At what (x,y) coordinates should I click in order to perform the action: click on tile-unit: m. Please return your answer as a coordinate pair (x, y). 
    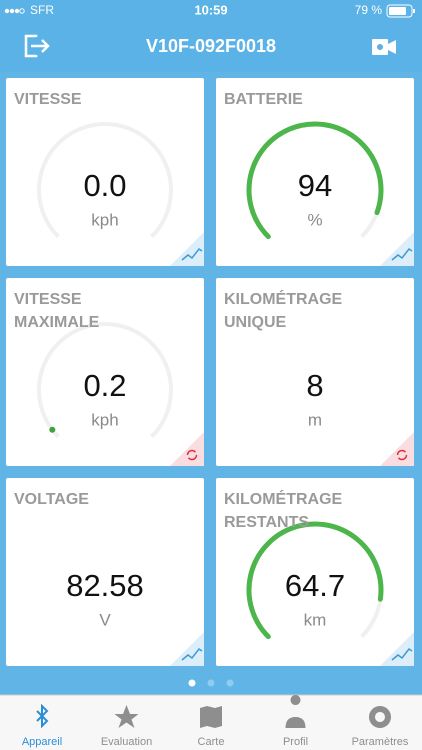
    Looking at the image, I should click on (315, 419).